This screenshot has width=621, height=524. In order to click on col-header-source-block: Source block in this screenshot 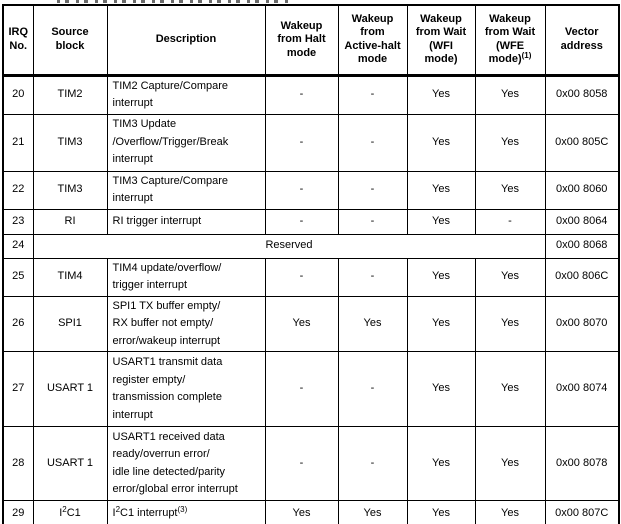, I will do `click(70, 40)`.